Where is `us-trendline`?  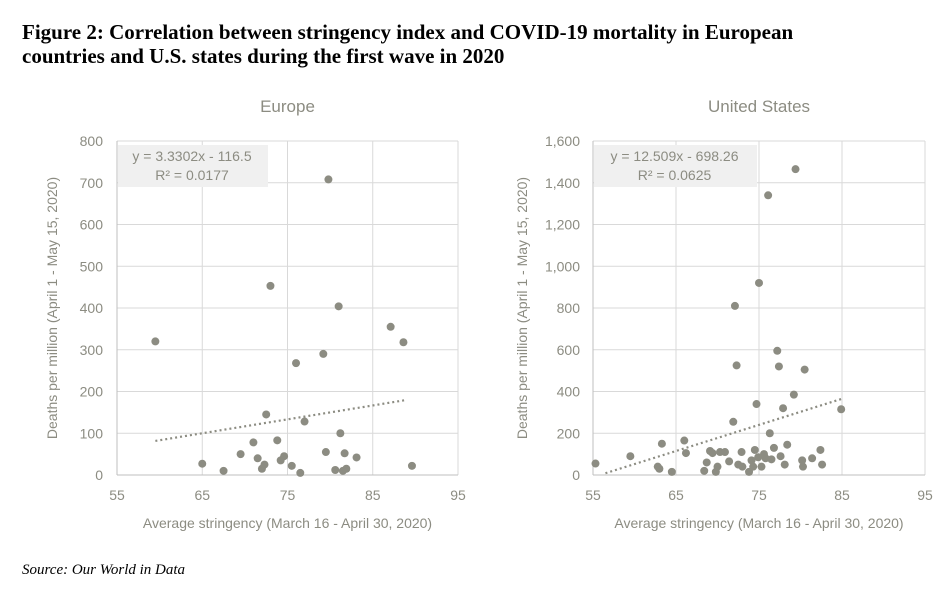
us-trendline is located at coordinates (724, 436).